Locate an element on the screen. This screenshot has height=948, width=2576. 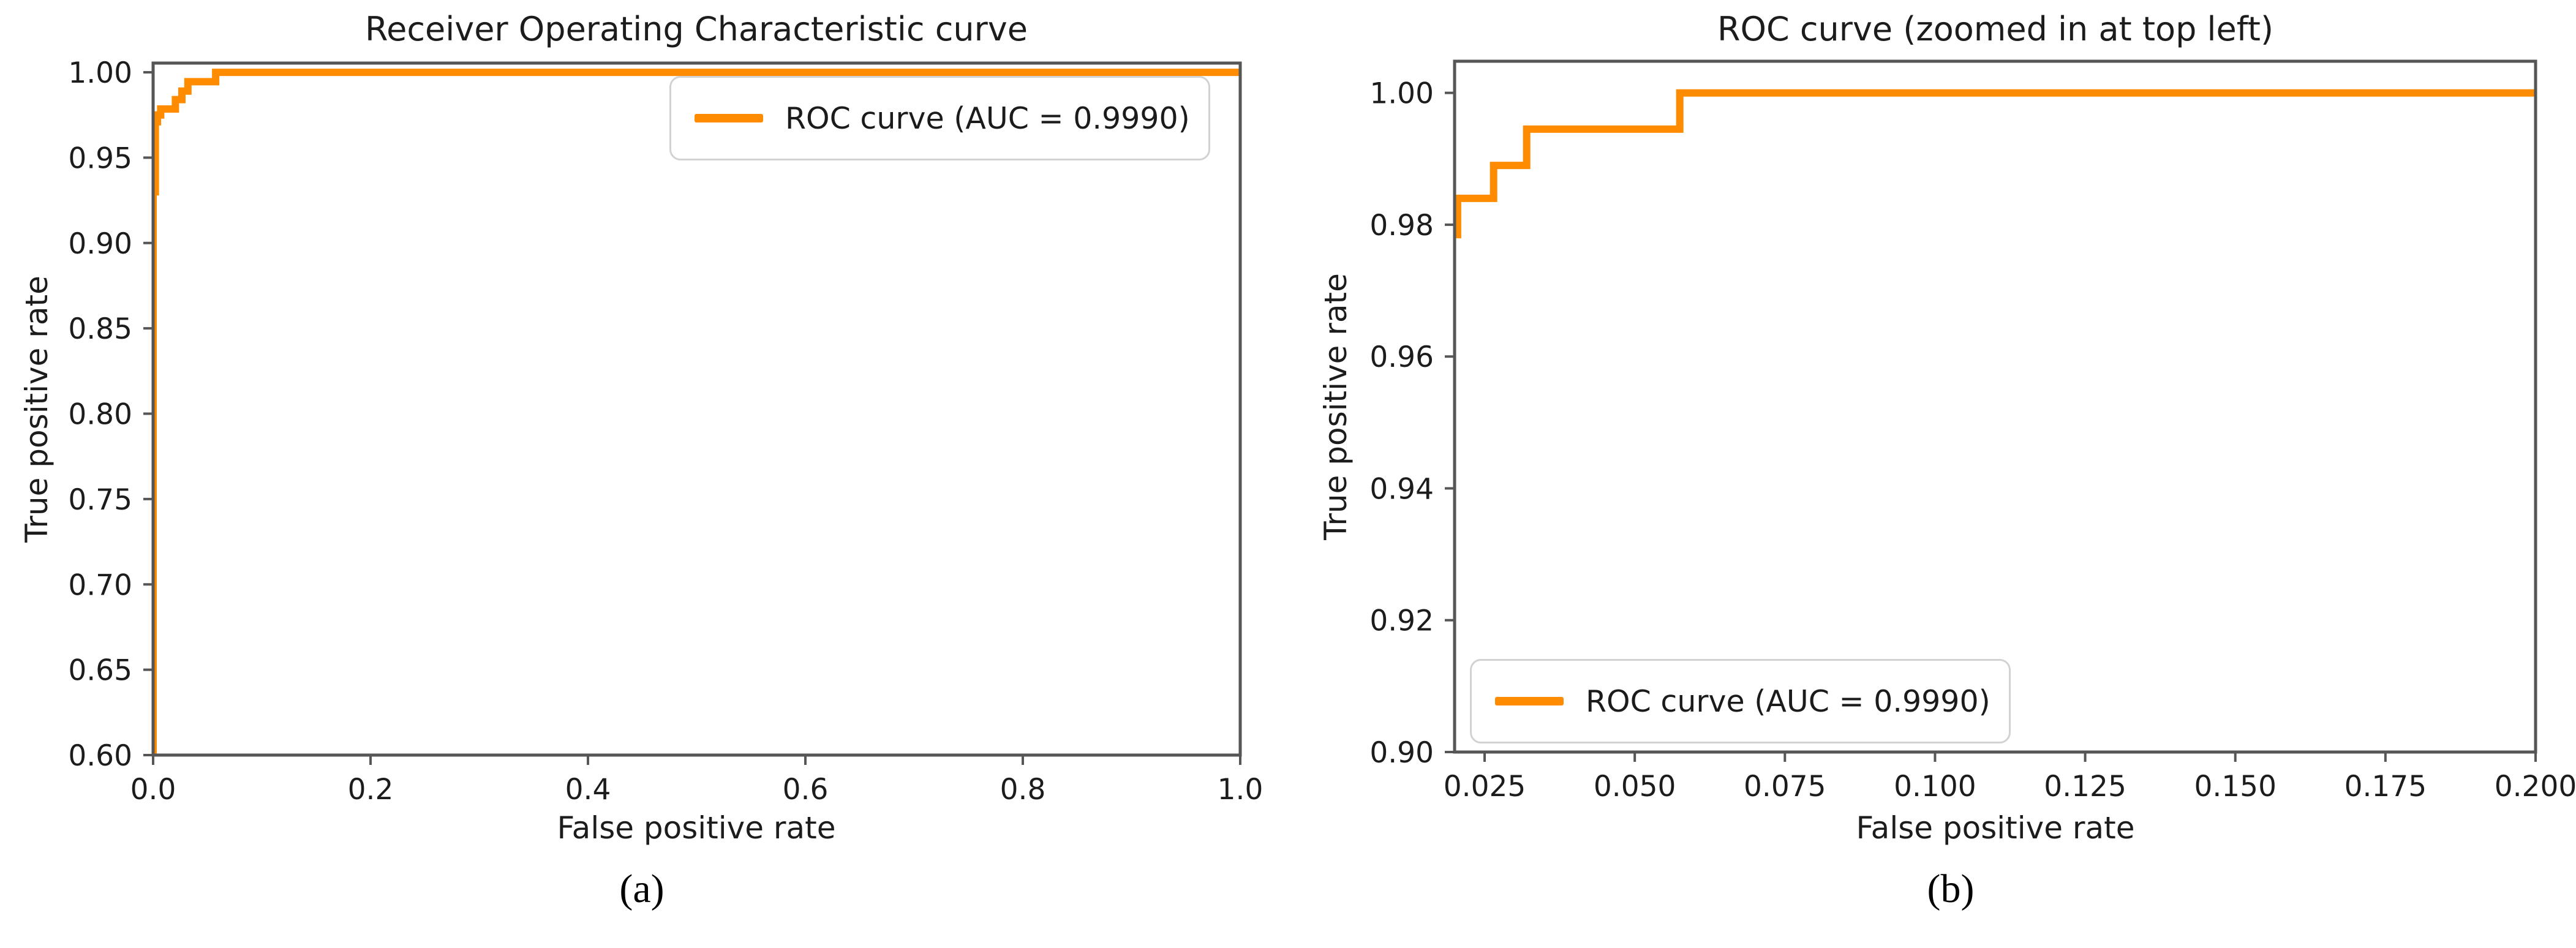
x-tick-label: 0.0 is located at coordinates (153, 790).